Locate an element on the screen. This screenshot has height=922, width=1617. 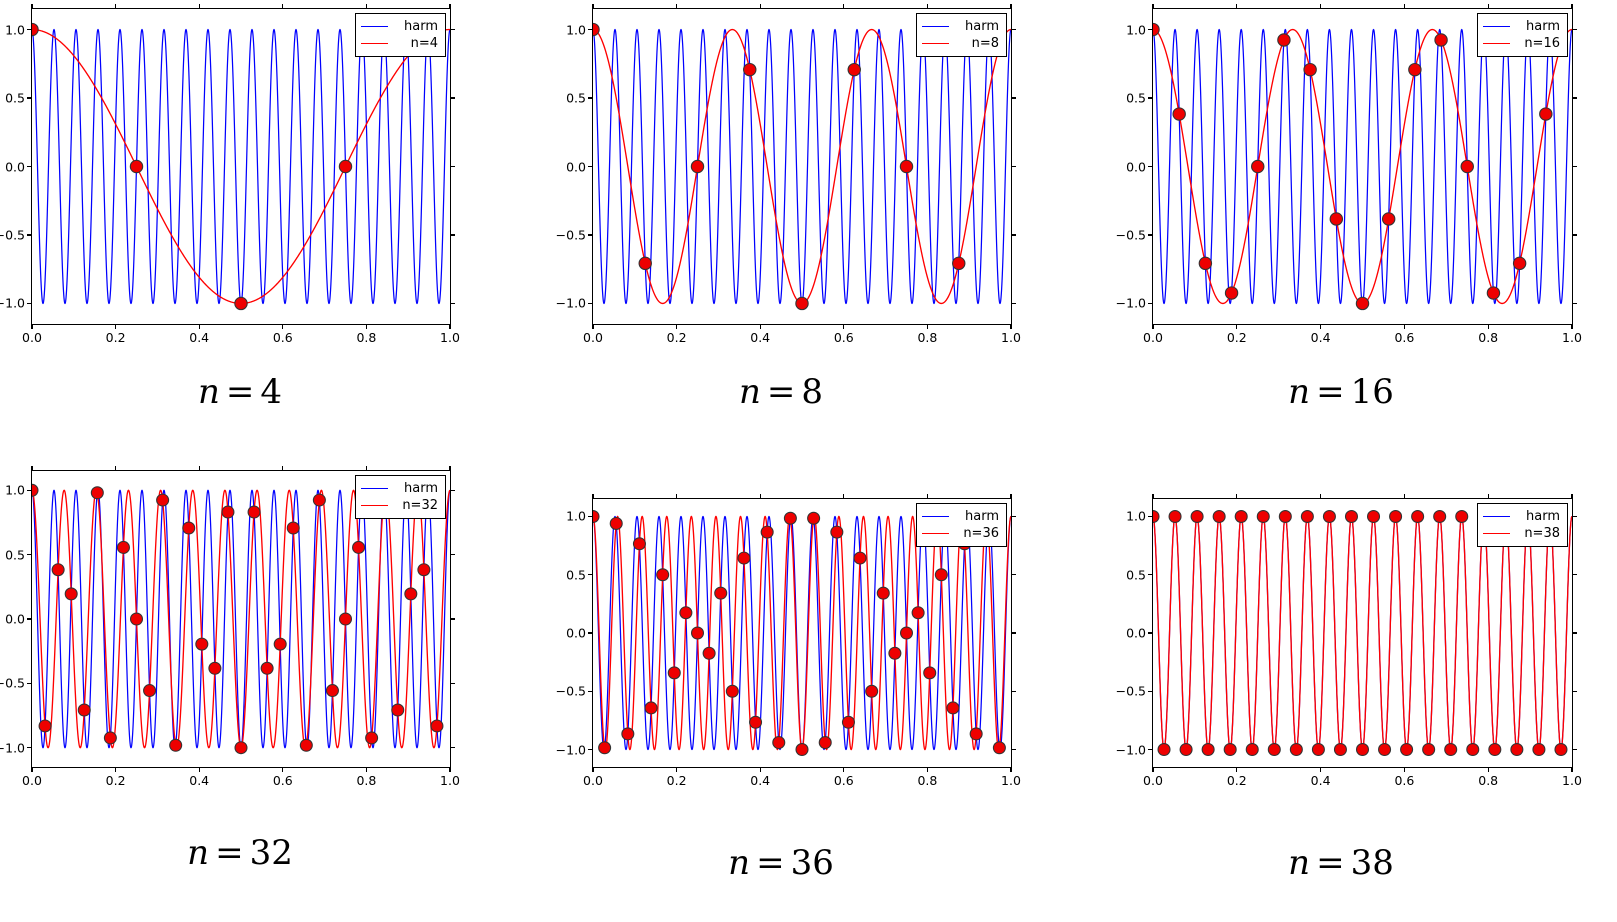
legend: harm n=8 is located at coordinates (961, 35).